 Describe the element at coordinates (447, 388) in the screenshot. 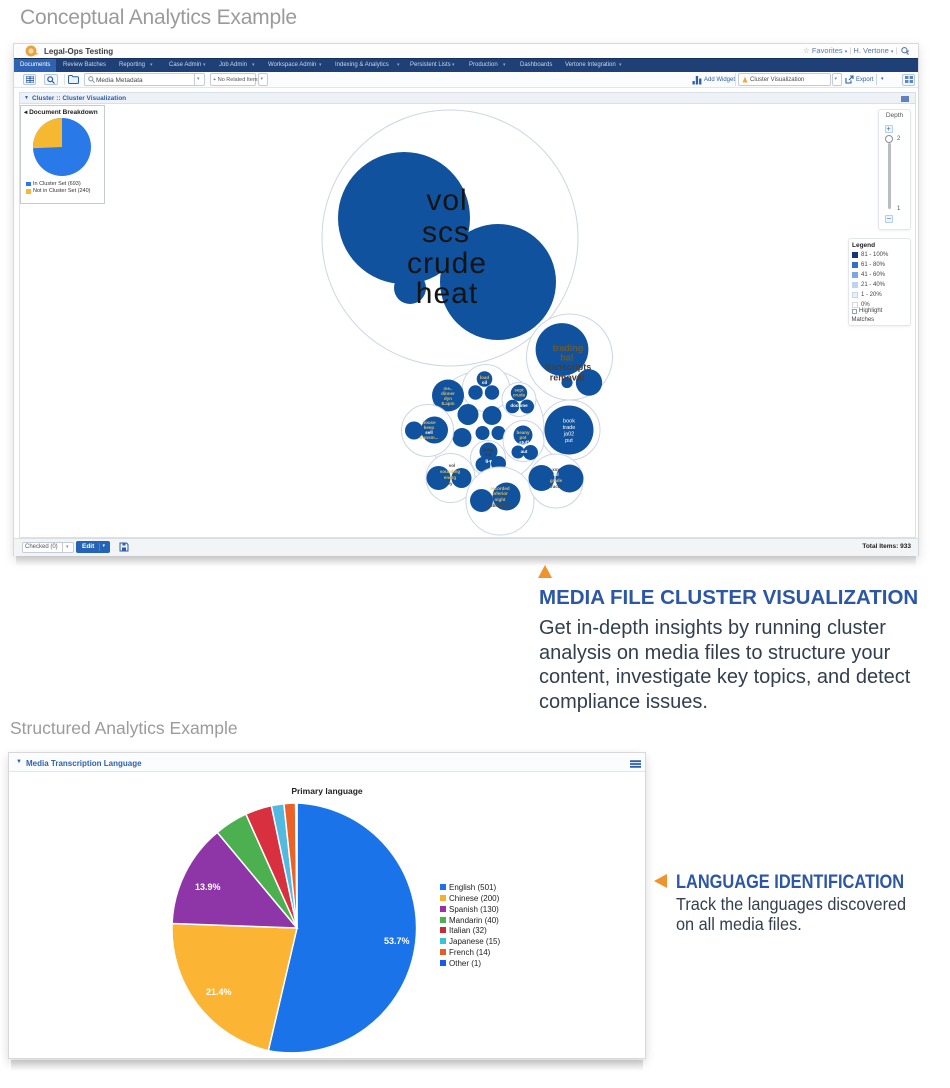

I see `svg-text: me..` at that location.